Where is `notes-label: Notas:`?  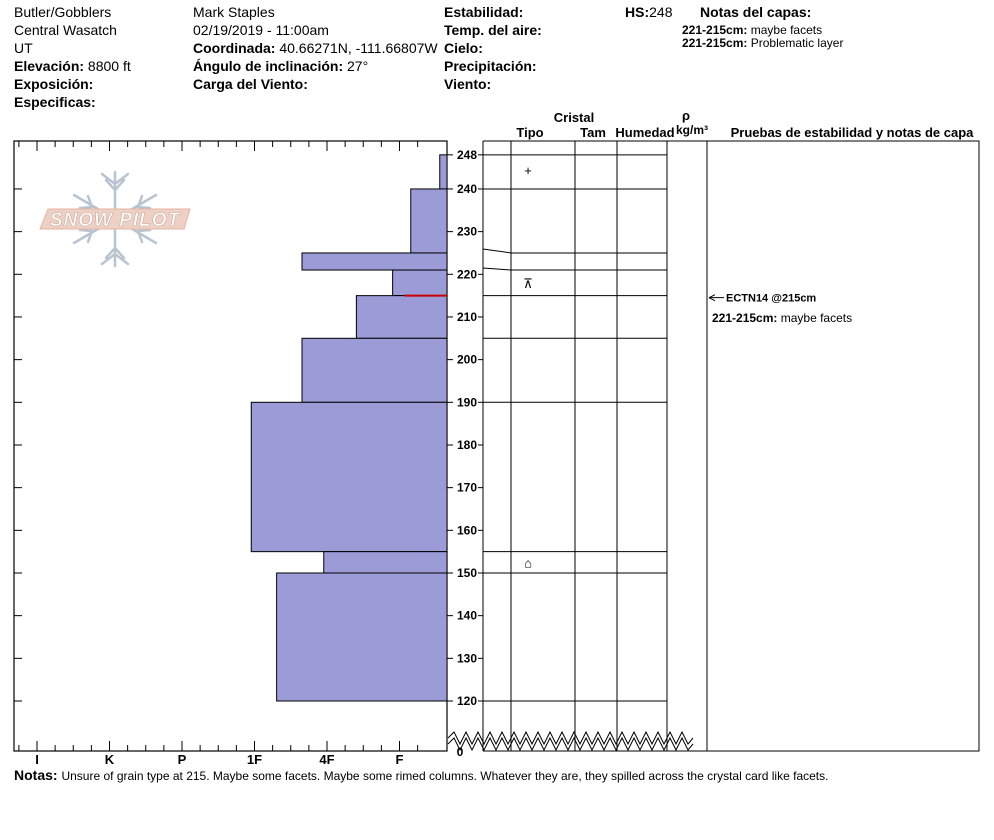
notes-label: Notas: is located at coordinates (36, 775).